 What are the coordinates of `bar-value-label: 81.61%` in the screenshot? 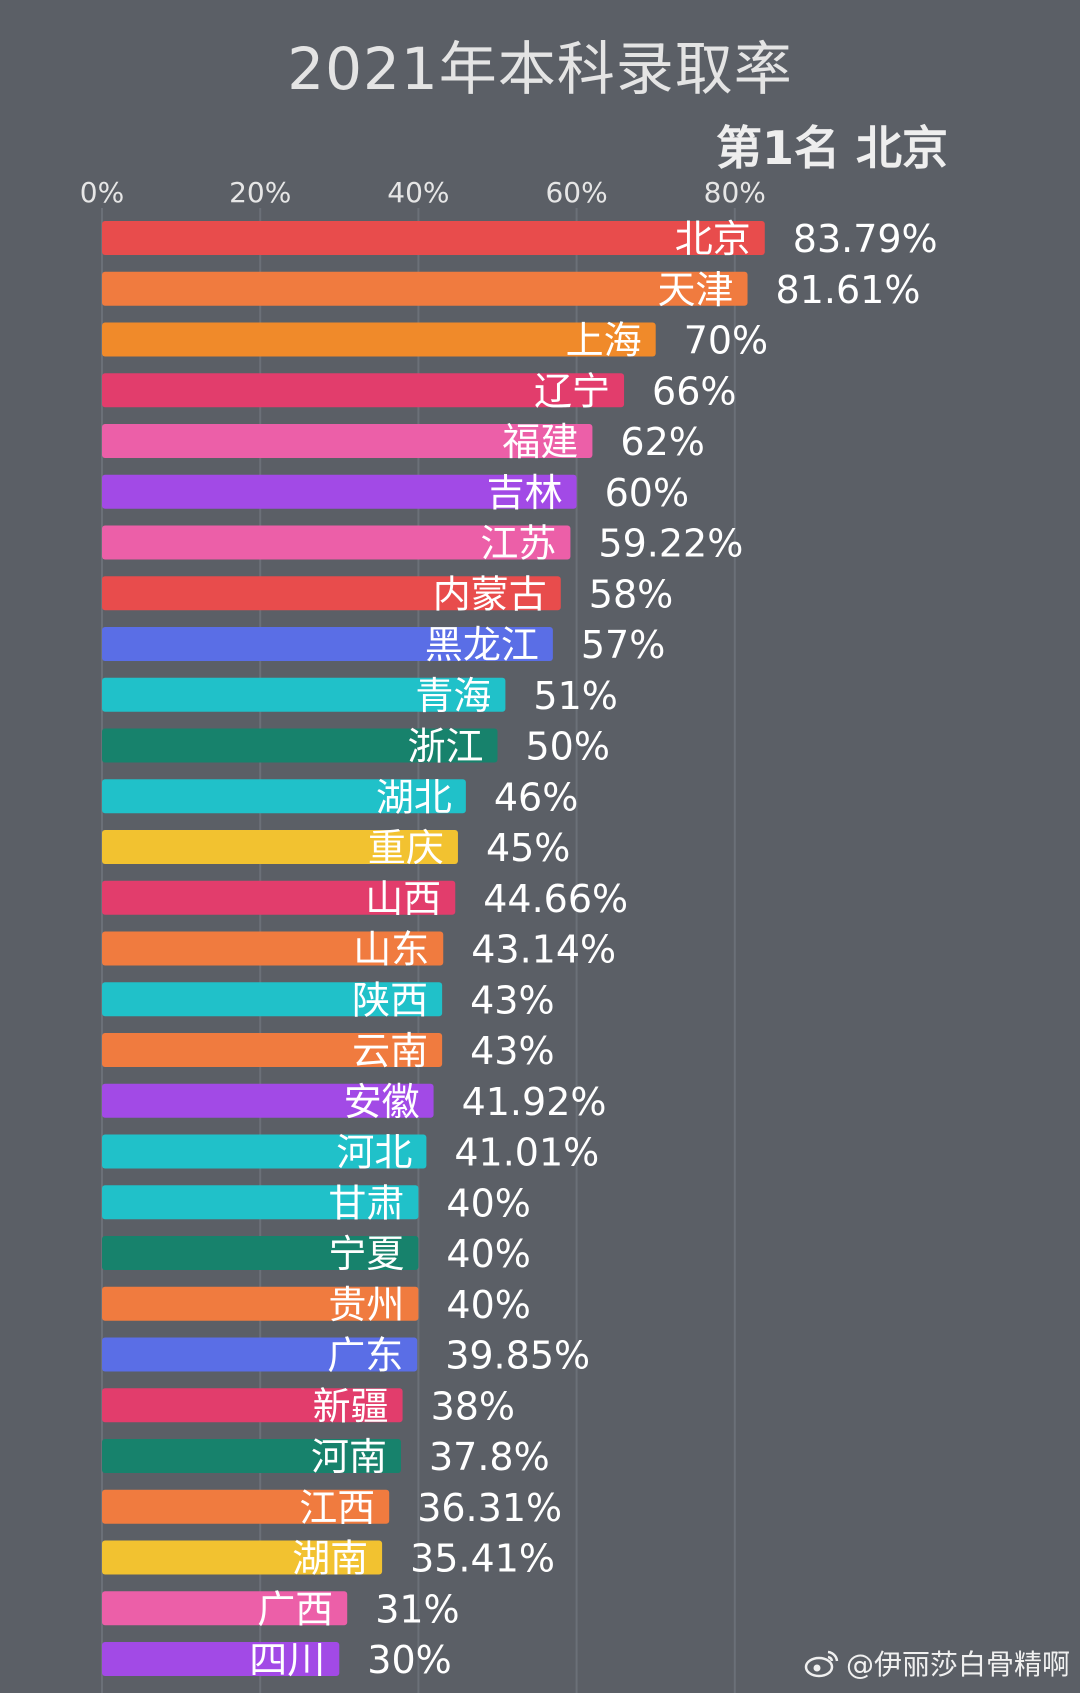 It's located at (848, 290).